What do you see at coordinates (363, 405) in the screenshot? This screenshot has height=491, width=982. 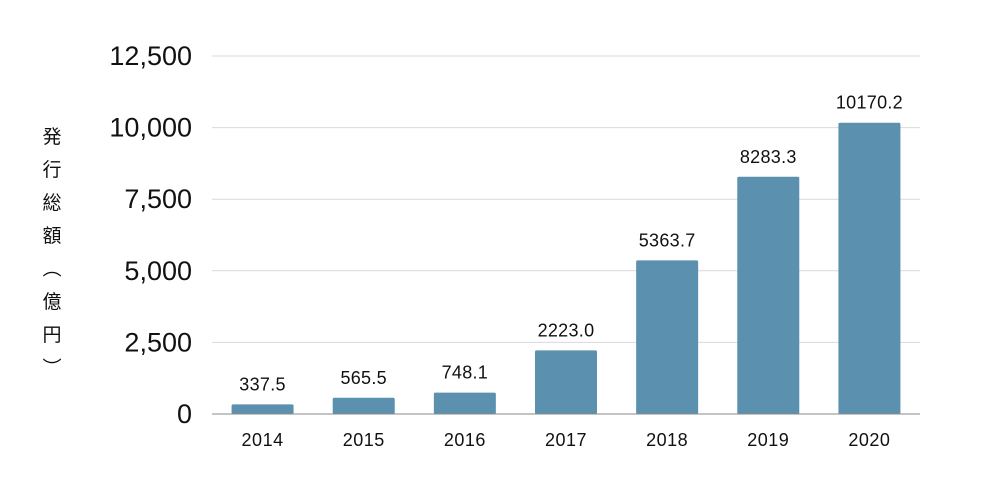 I see `bar-2015` at bounding box center [363, 405].